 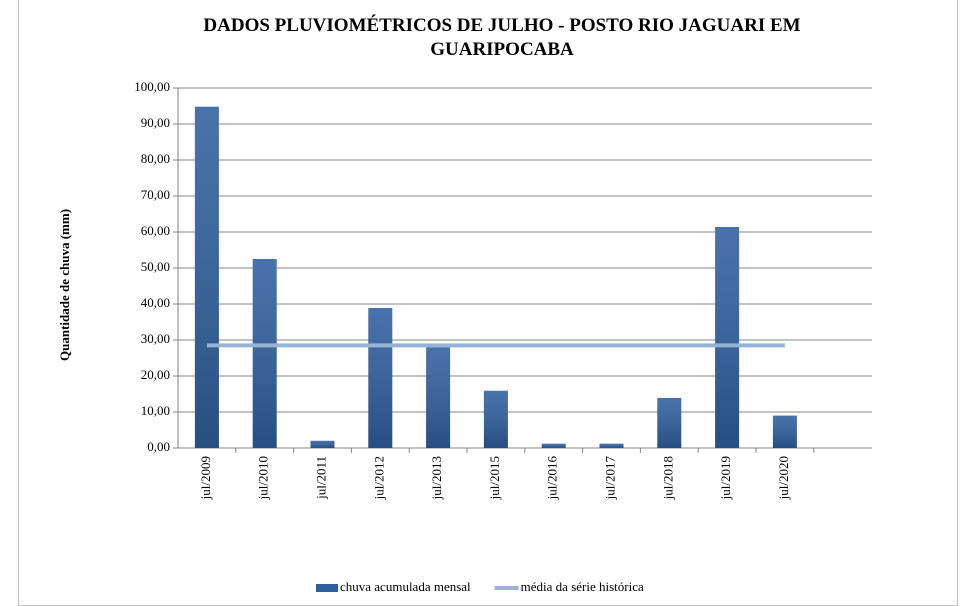 I want to click on y-tick-label: 10,00, so click(x=155, y=410).